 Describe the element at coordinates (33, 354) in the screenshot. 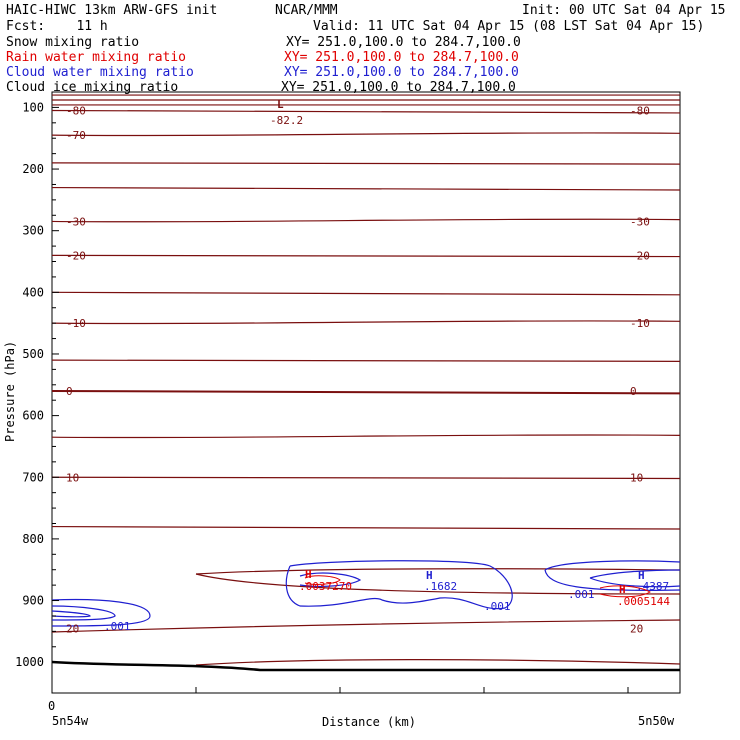

I see `y-tick-label: 500` at that location.